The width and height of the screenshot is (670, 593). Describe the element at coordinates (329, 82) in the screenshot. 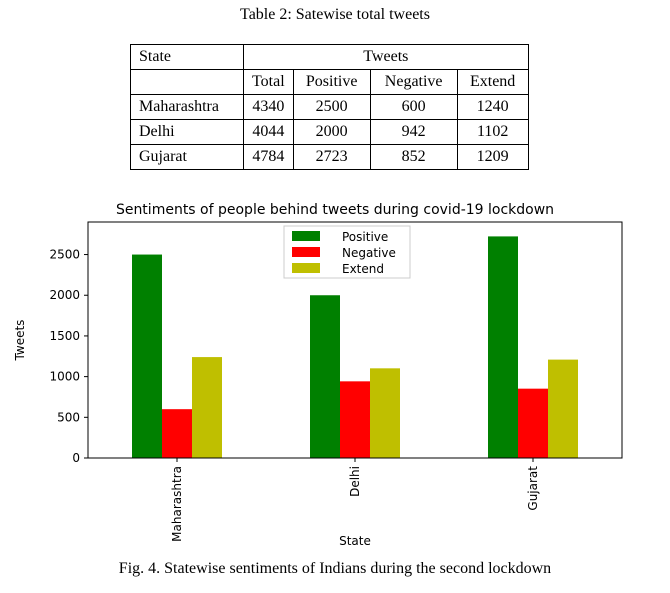

I see `table-subheader-row: Total Positive Negative Extend` at that location.